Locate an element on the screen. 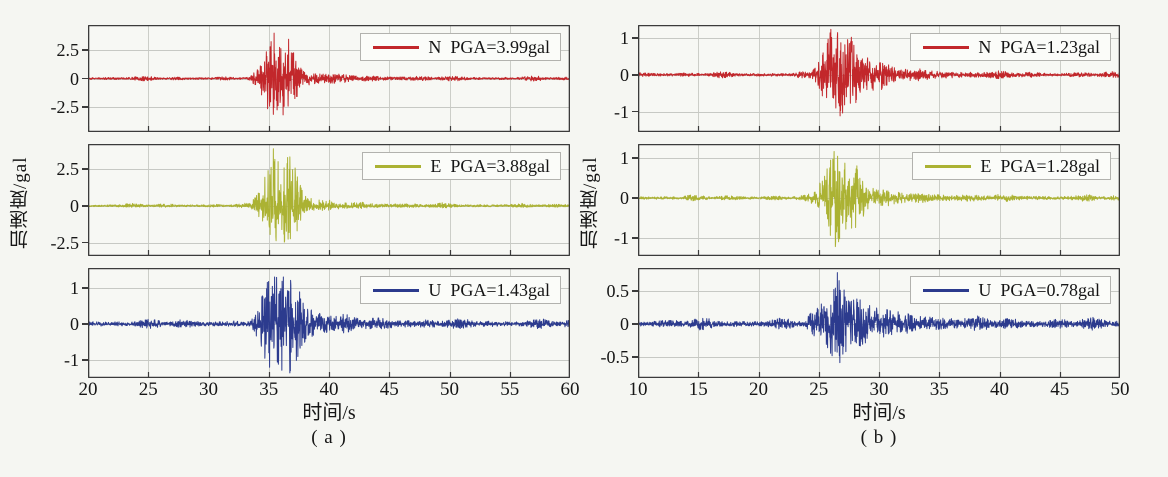 The height and width of the screenshot is (477, 1168). subplot-a-u: U PGA=1.43gal 1 0 -1 is located at coordinates (286, 323).